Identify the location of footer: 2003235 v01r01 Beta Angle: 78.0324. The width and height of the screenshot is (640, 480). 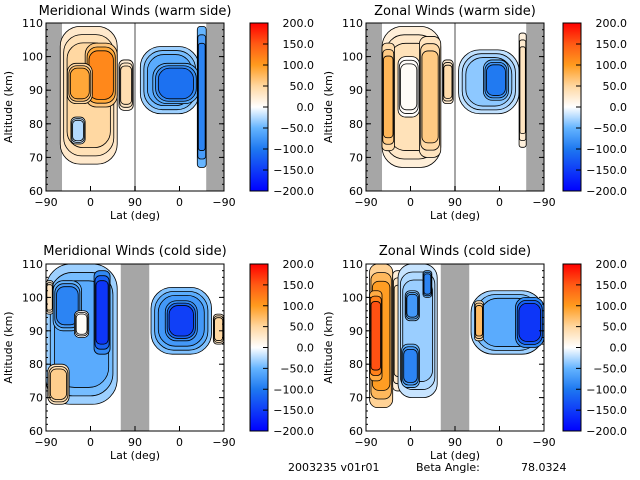
(427, 467).